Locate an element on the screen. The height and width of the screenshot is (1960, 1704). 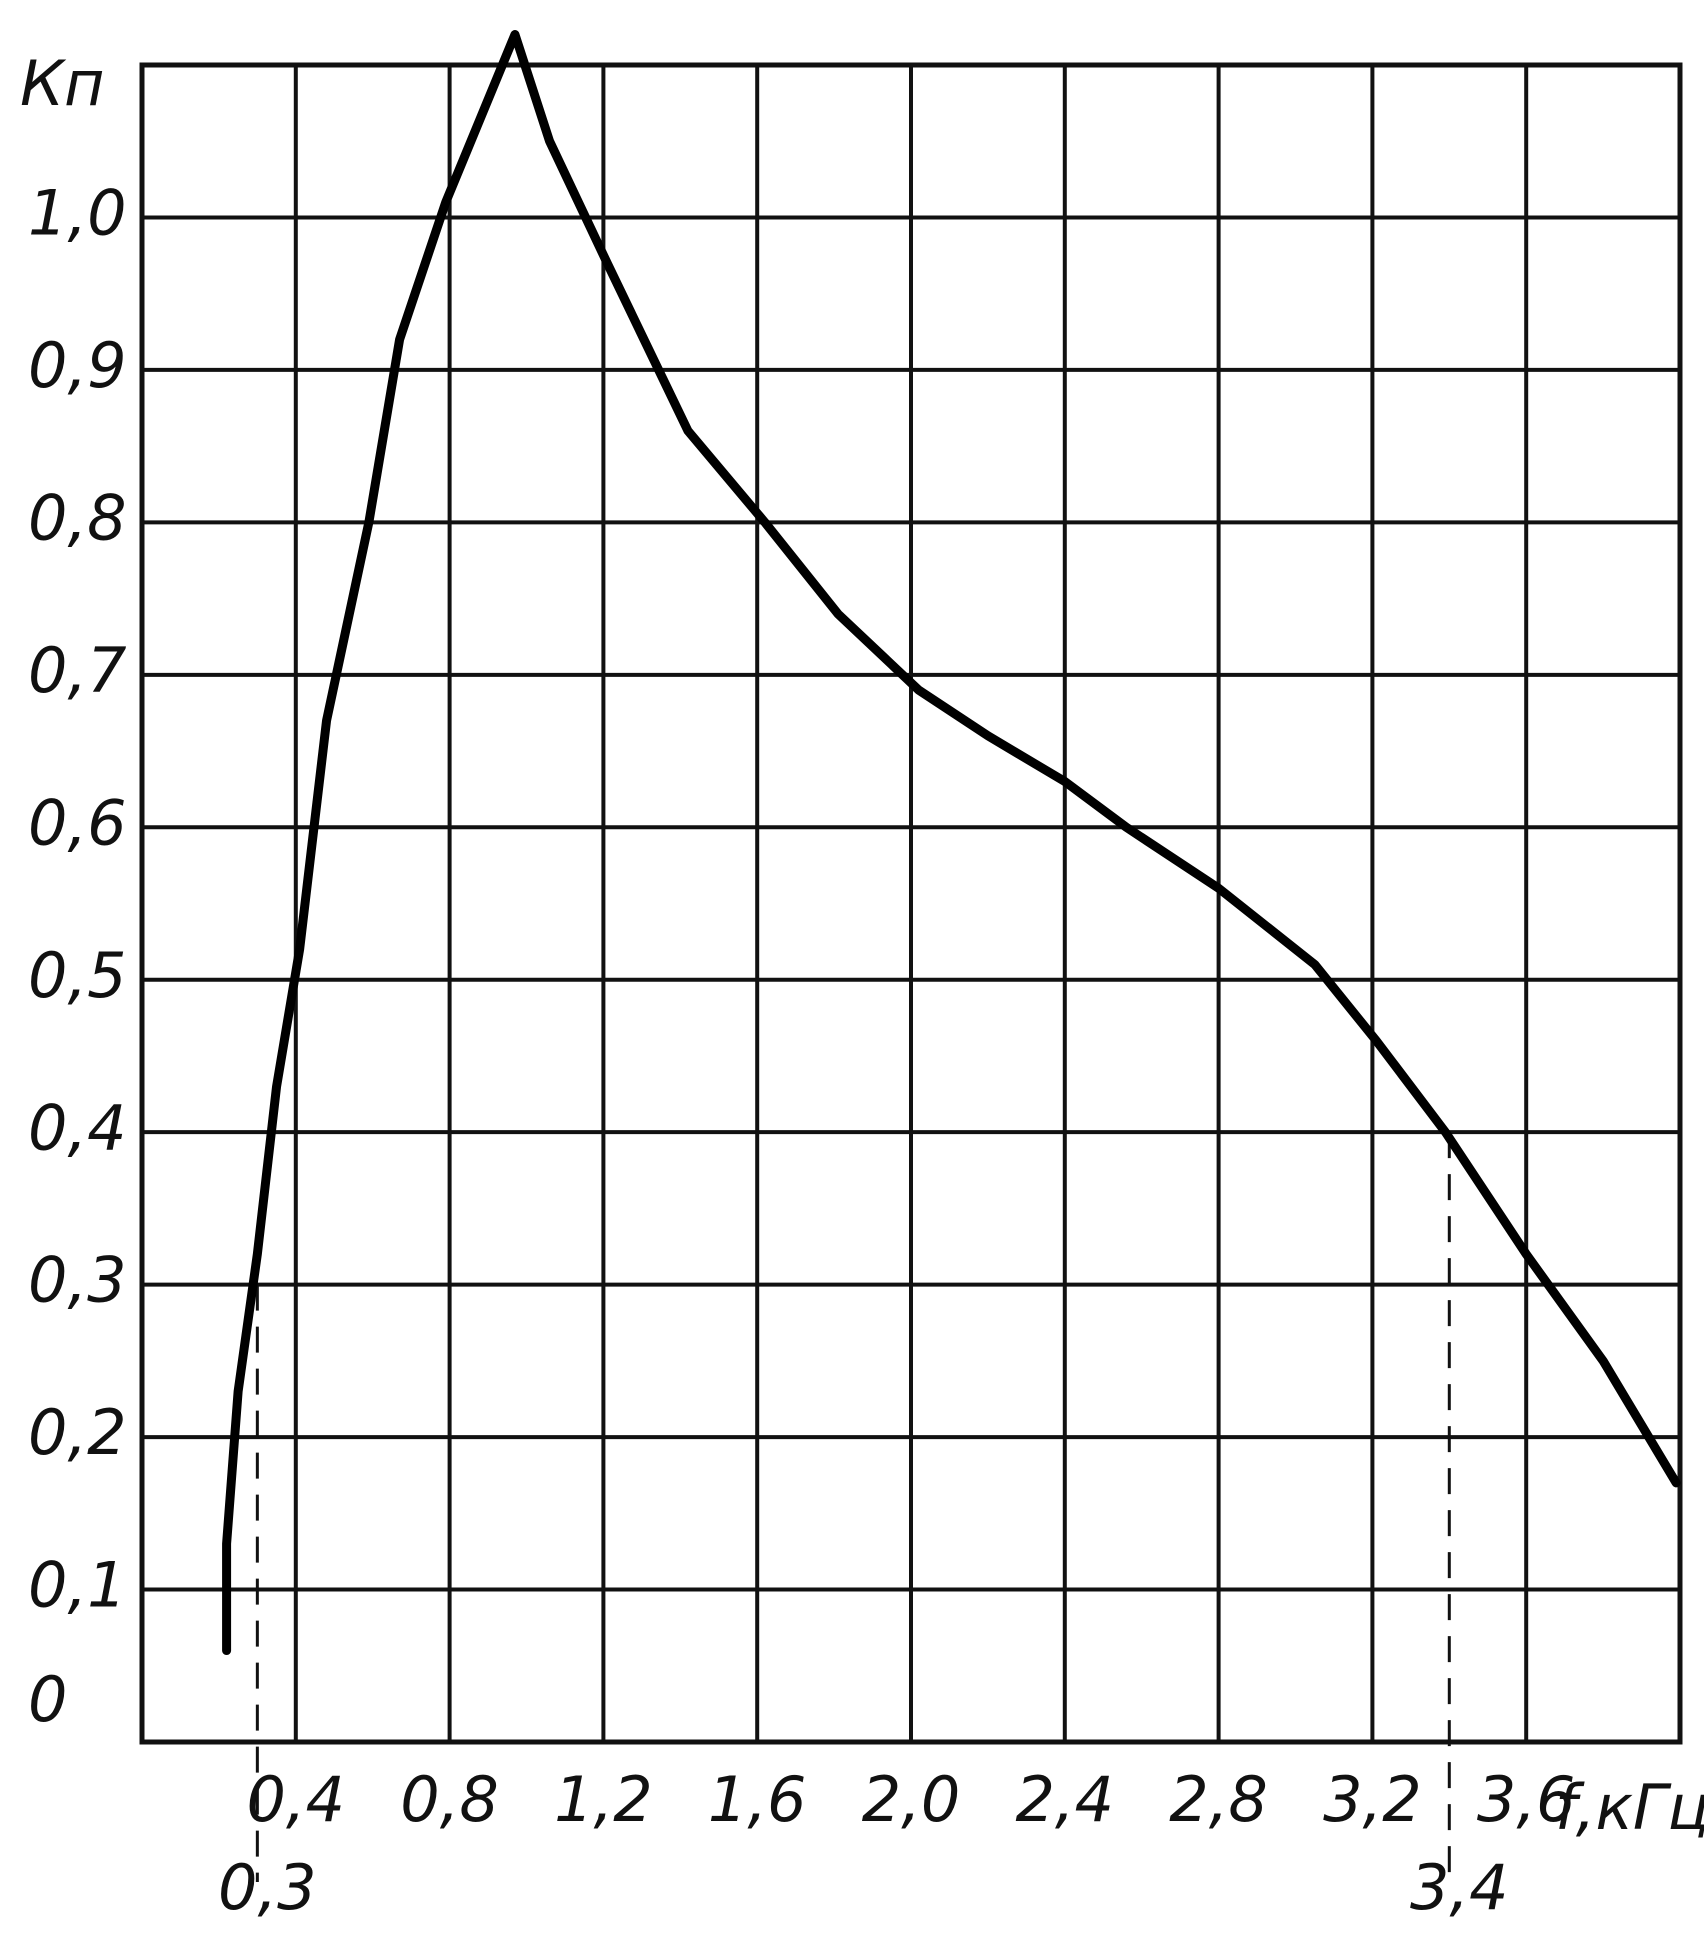
annotation-label: 0,3 is located at coordinates (267, 1887).